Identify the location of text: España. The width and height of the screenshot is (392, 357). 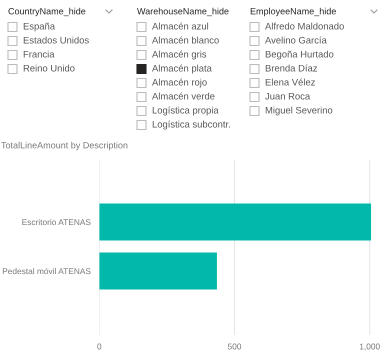
(40, 27).